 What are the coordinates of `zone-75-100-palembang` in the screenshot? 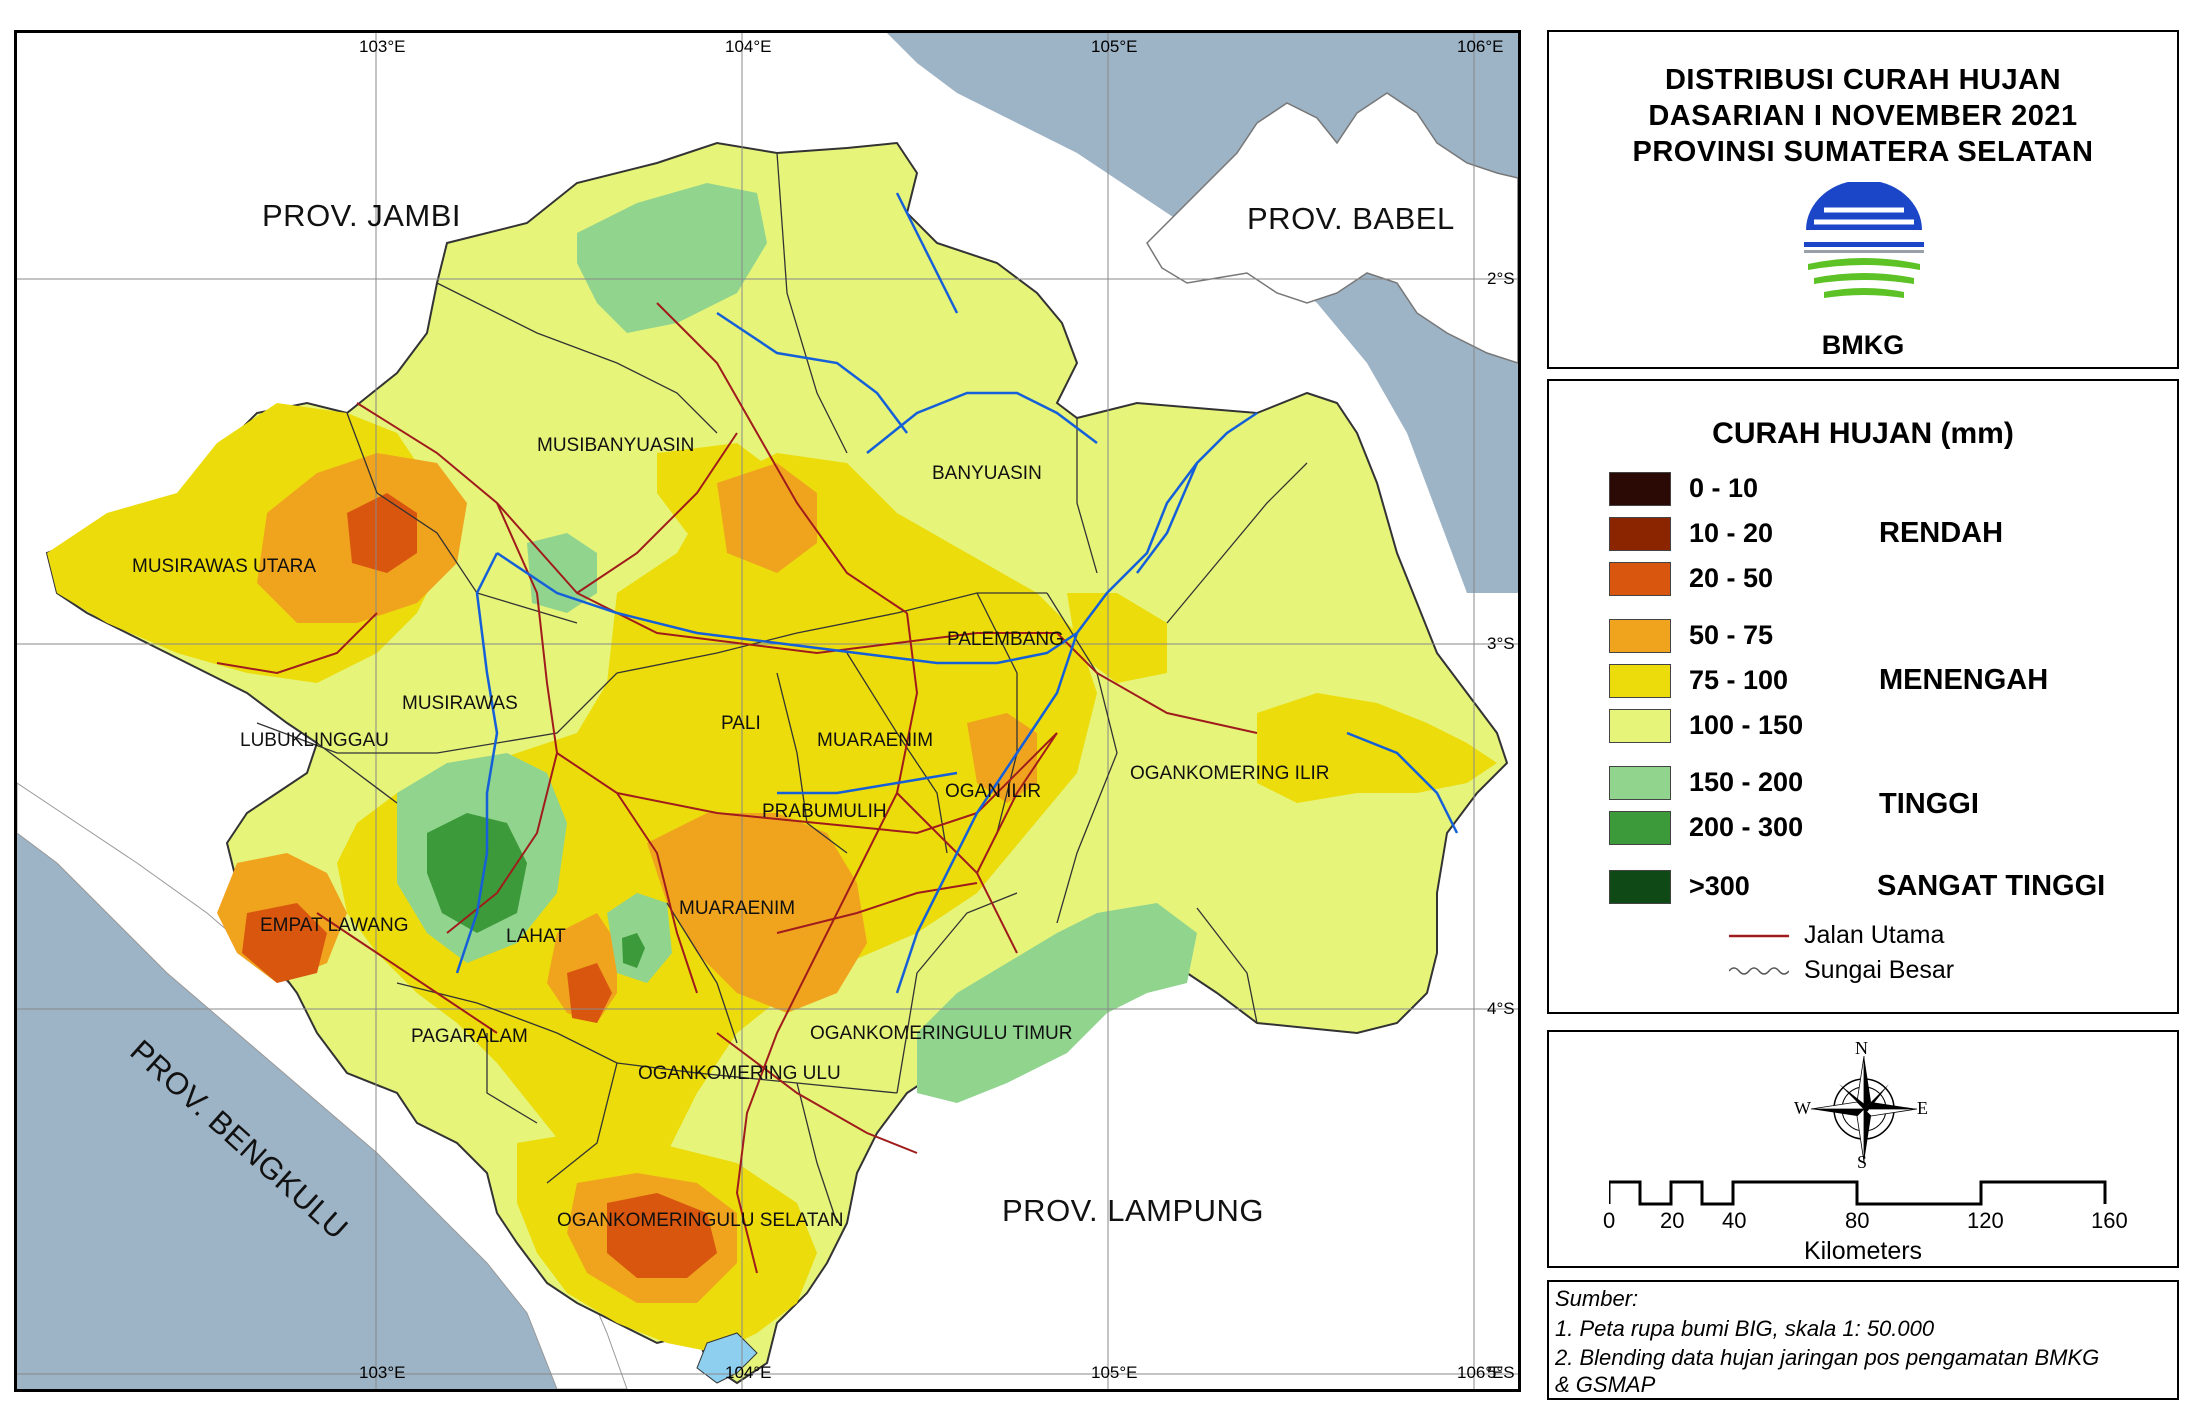 It's located at (1117, 638).